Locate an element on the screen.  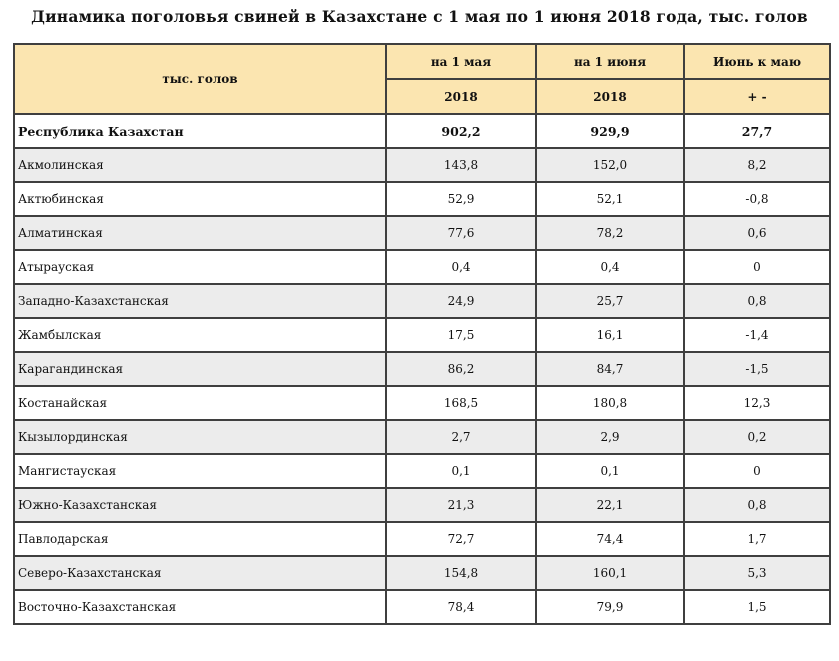
value-june: 52,1 is located at coordinates (610, 199).